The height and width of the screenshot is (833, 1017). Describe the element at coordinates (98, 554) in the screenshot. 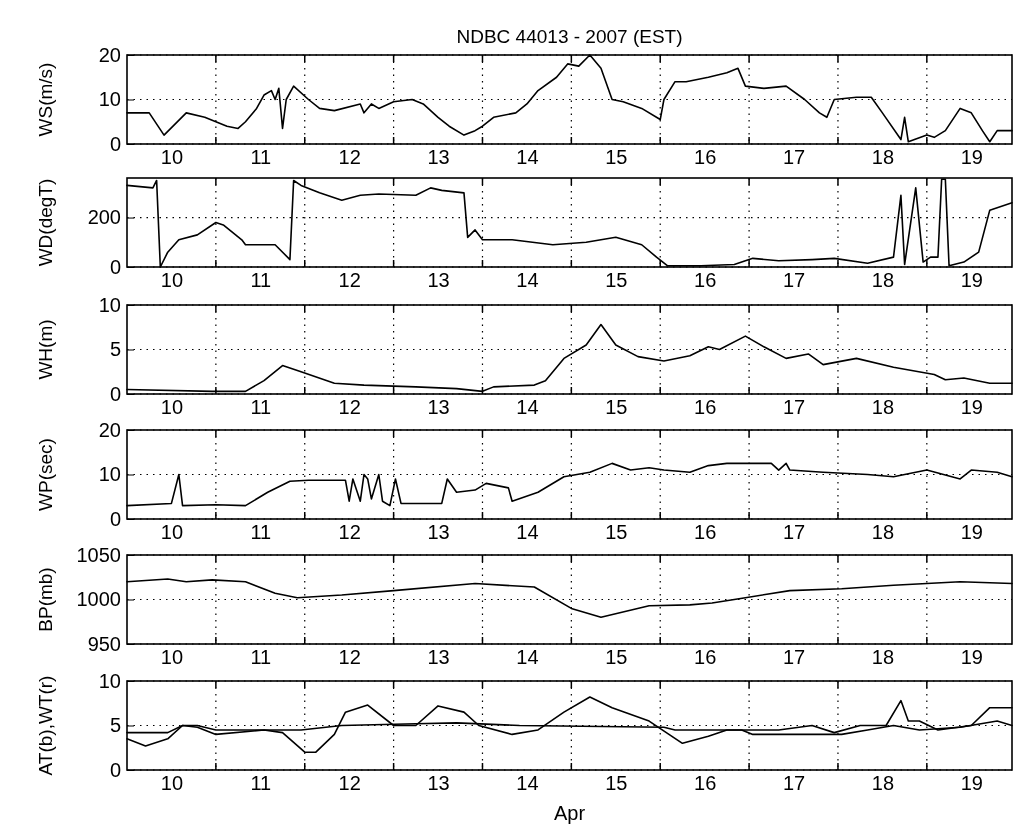

I see `y-tick-label: 1050` at that location.